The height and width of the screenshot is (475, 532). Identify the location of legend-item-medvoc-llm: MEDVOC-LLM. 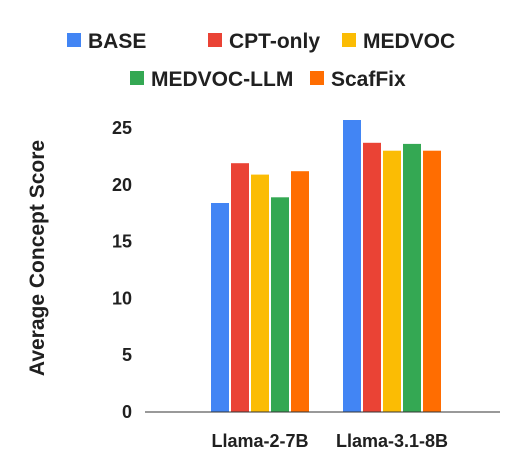
(211, 79).